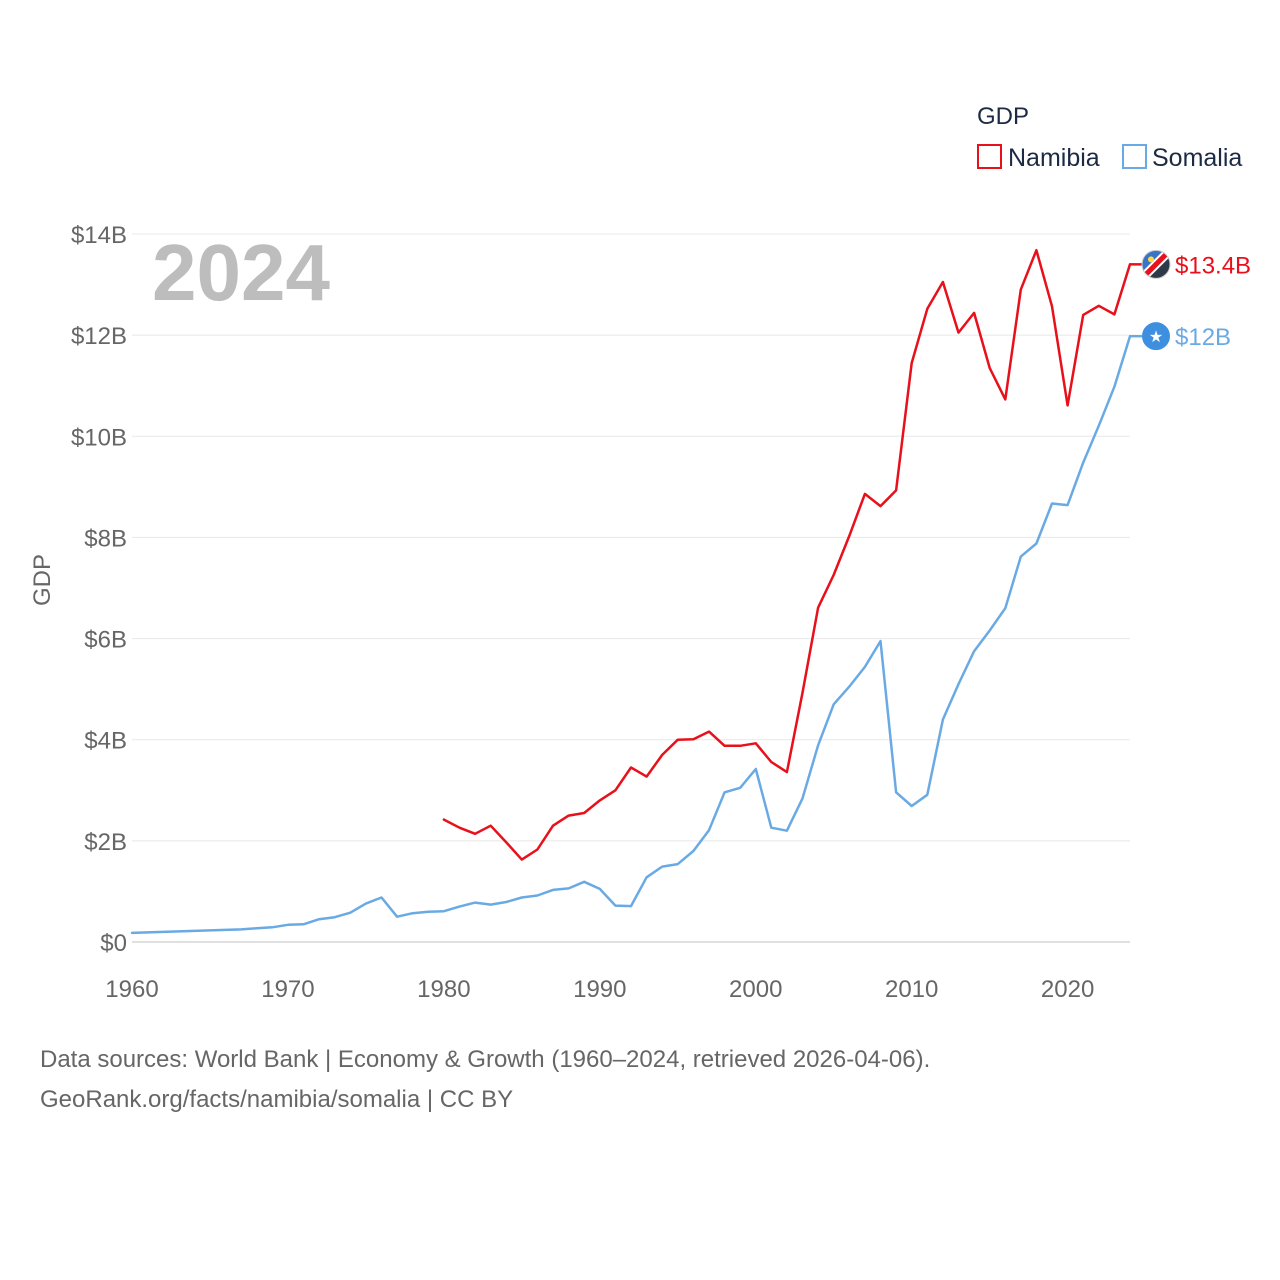 The image size is (1280, 1280). What do you see at coordinates (99, 589) in the screenshot?
I see `y-axis-tick-labels: $0 $2B $4B $6B $8B $10B $12B $14B` at bounding box center [99, 589].